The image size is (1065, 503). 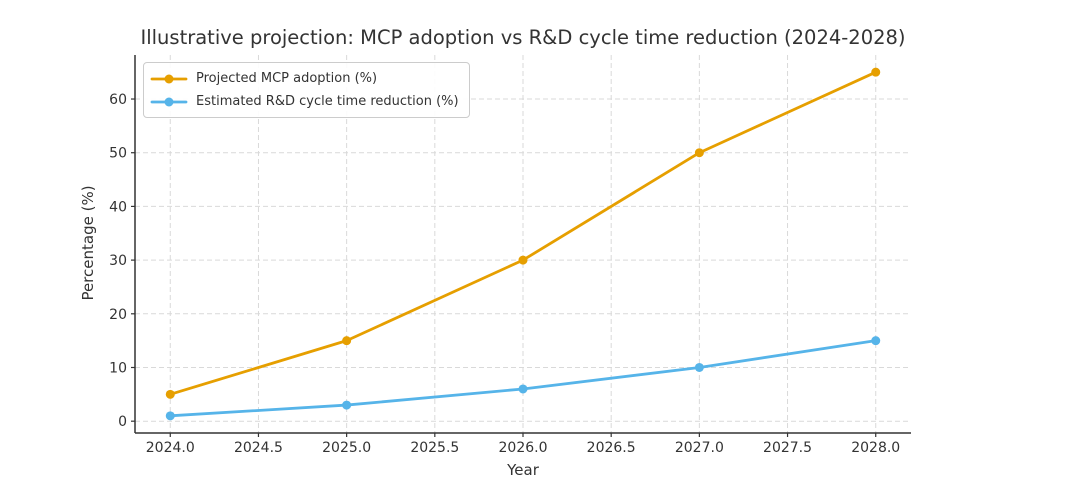 What do you see at coordinates (523, 470) in the screenshot?
I see `x-axis-label: Year` at bounding box center [523, 470].